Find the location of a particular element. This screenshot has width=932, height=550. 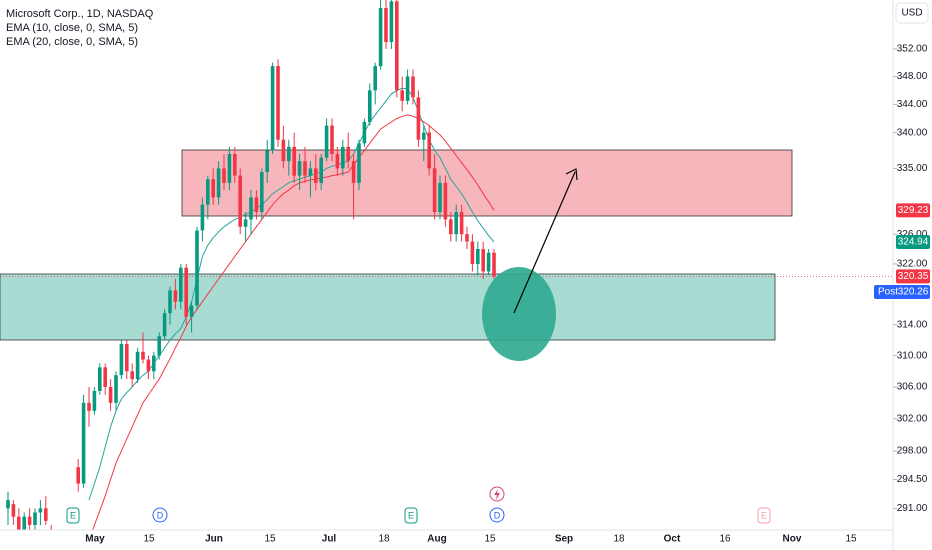

x-tick-label: Jul is located at coordinates (329, 539).